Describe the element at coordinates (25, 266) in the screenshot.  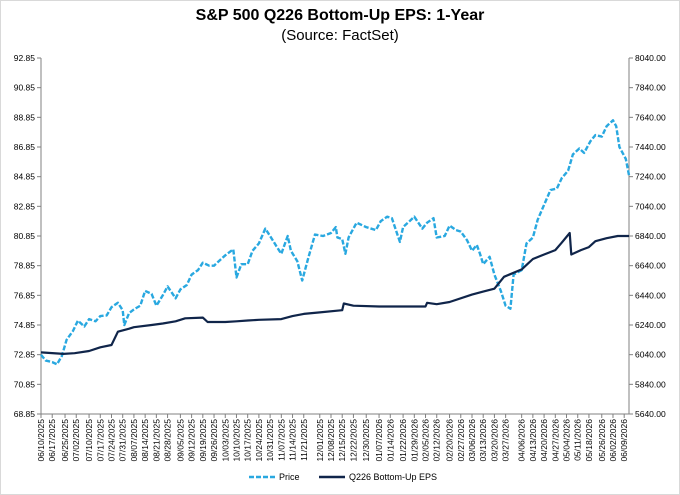
I see `y-left-tick-label: 78.85` at that location.